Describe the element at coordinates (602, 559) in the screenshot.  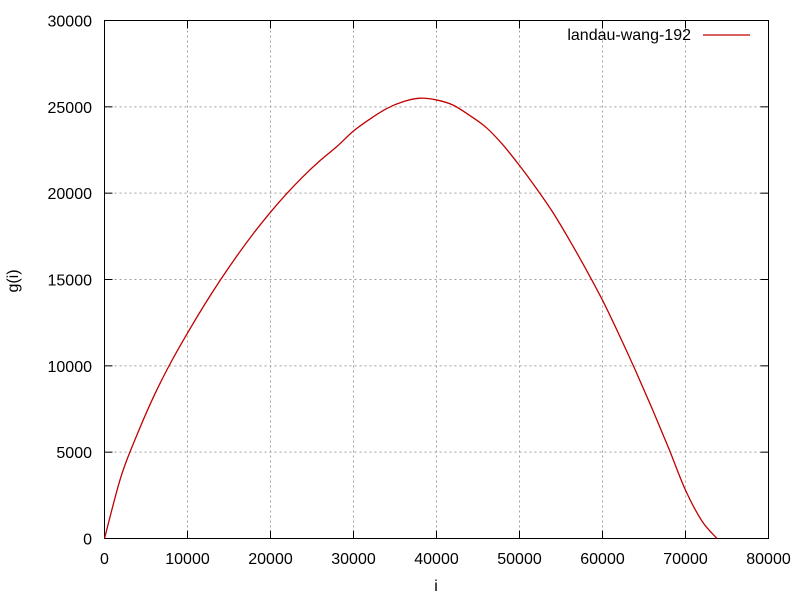
I see `x-tick-label: 60000` at that location.